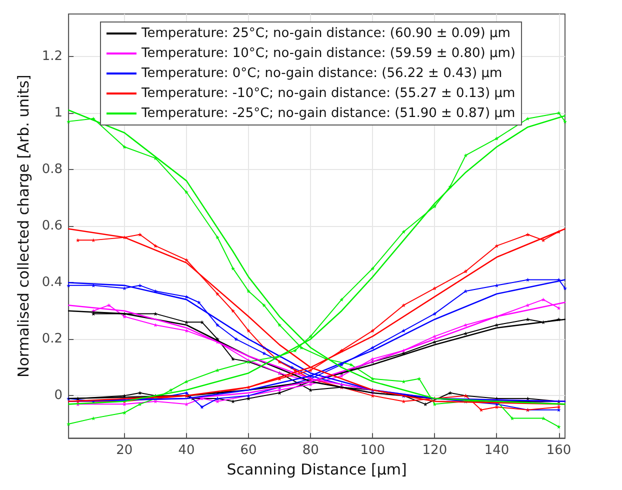 The image size is (622, 490). Describe the element at coordinates (124, 450) in the screenshot. I see `x-tick-label: 20` at that location.